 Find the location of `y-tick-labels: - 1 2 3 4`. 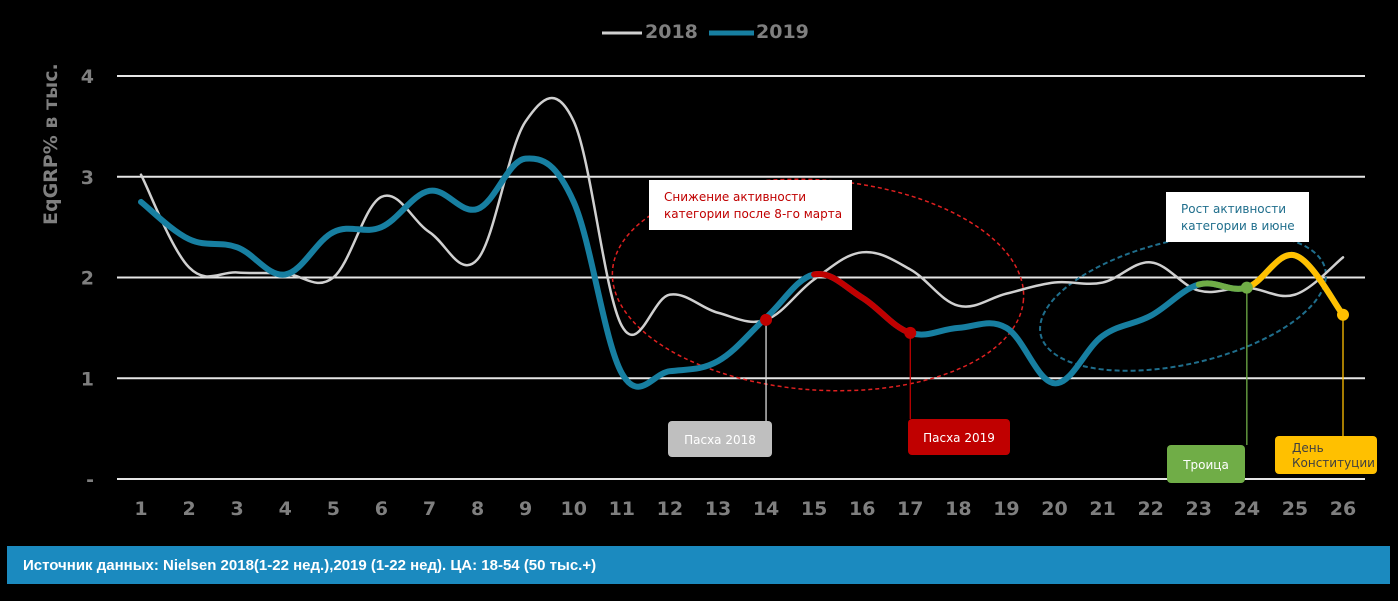

y-tick-labels: - 1 2 3 4 is located at coordinates (87, 278).